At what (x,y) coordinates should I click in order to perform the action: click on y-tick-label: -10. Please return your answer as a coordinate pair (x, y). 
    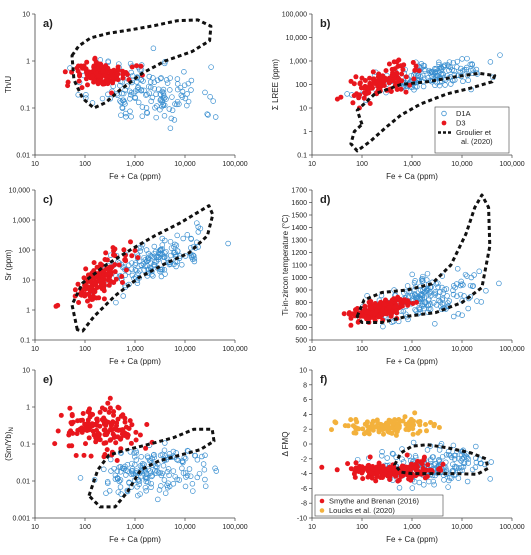
    Looking at the image, I should click on (302, 519).